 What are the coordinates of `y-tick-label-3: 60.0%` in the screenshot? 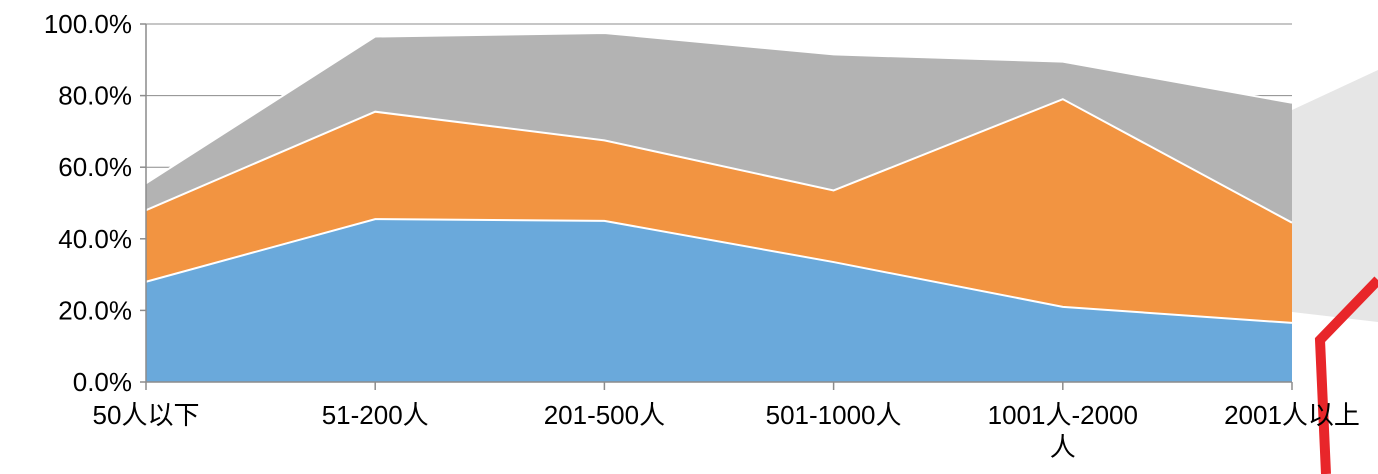 It's located at (95, 167).